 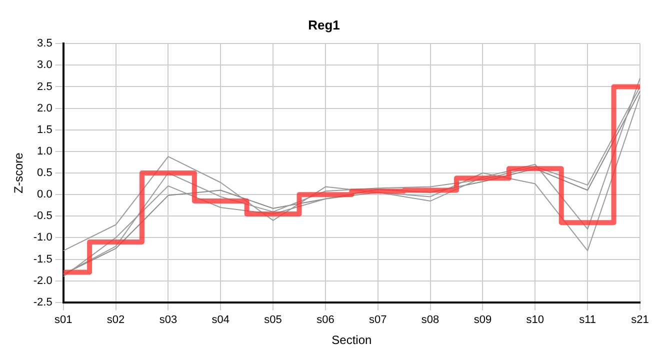 What do you see at coordinates (587, 320) in the screenshot?
I see `x-tick-label: s11` at bounding box center [587, 320].